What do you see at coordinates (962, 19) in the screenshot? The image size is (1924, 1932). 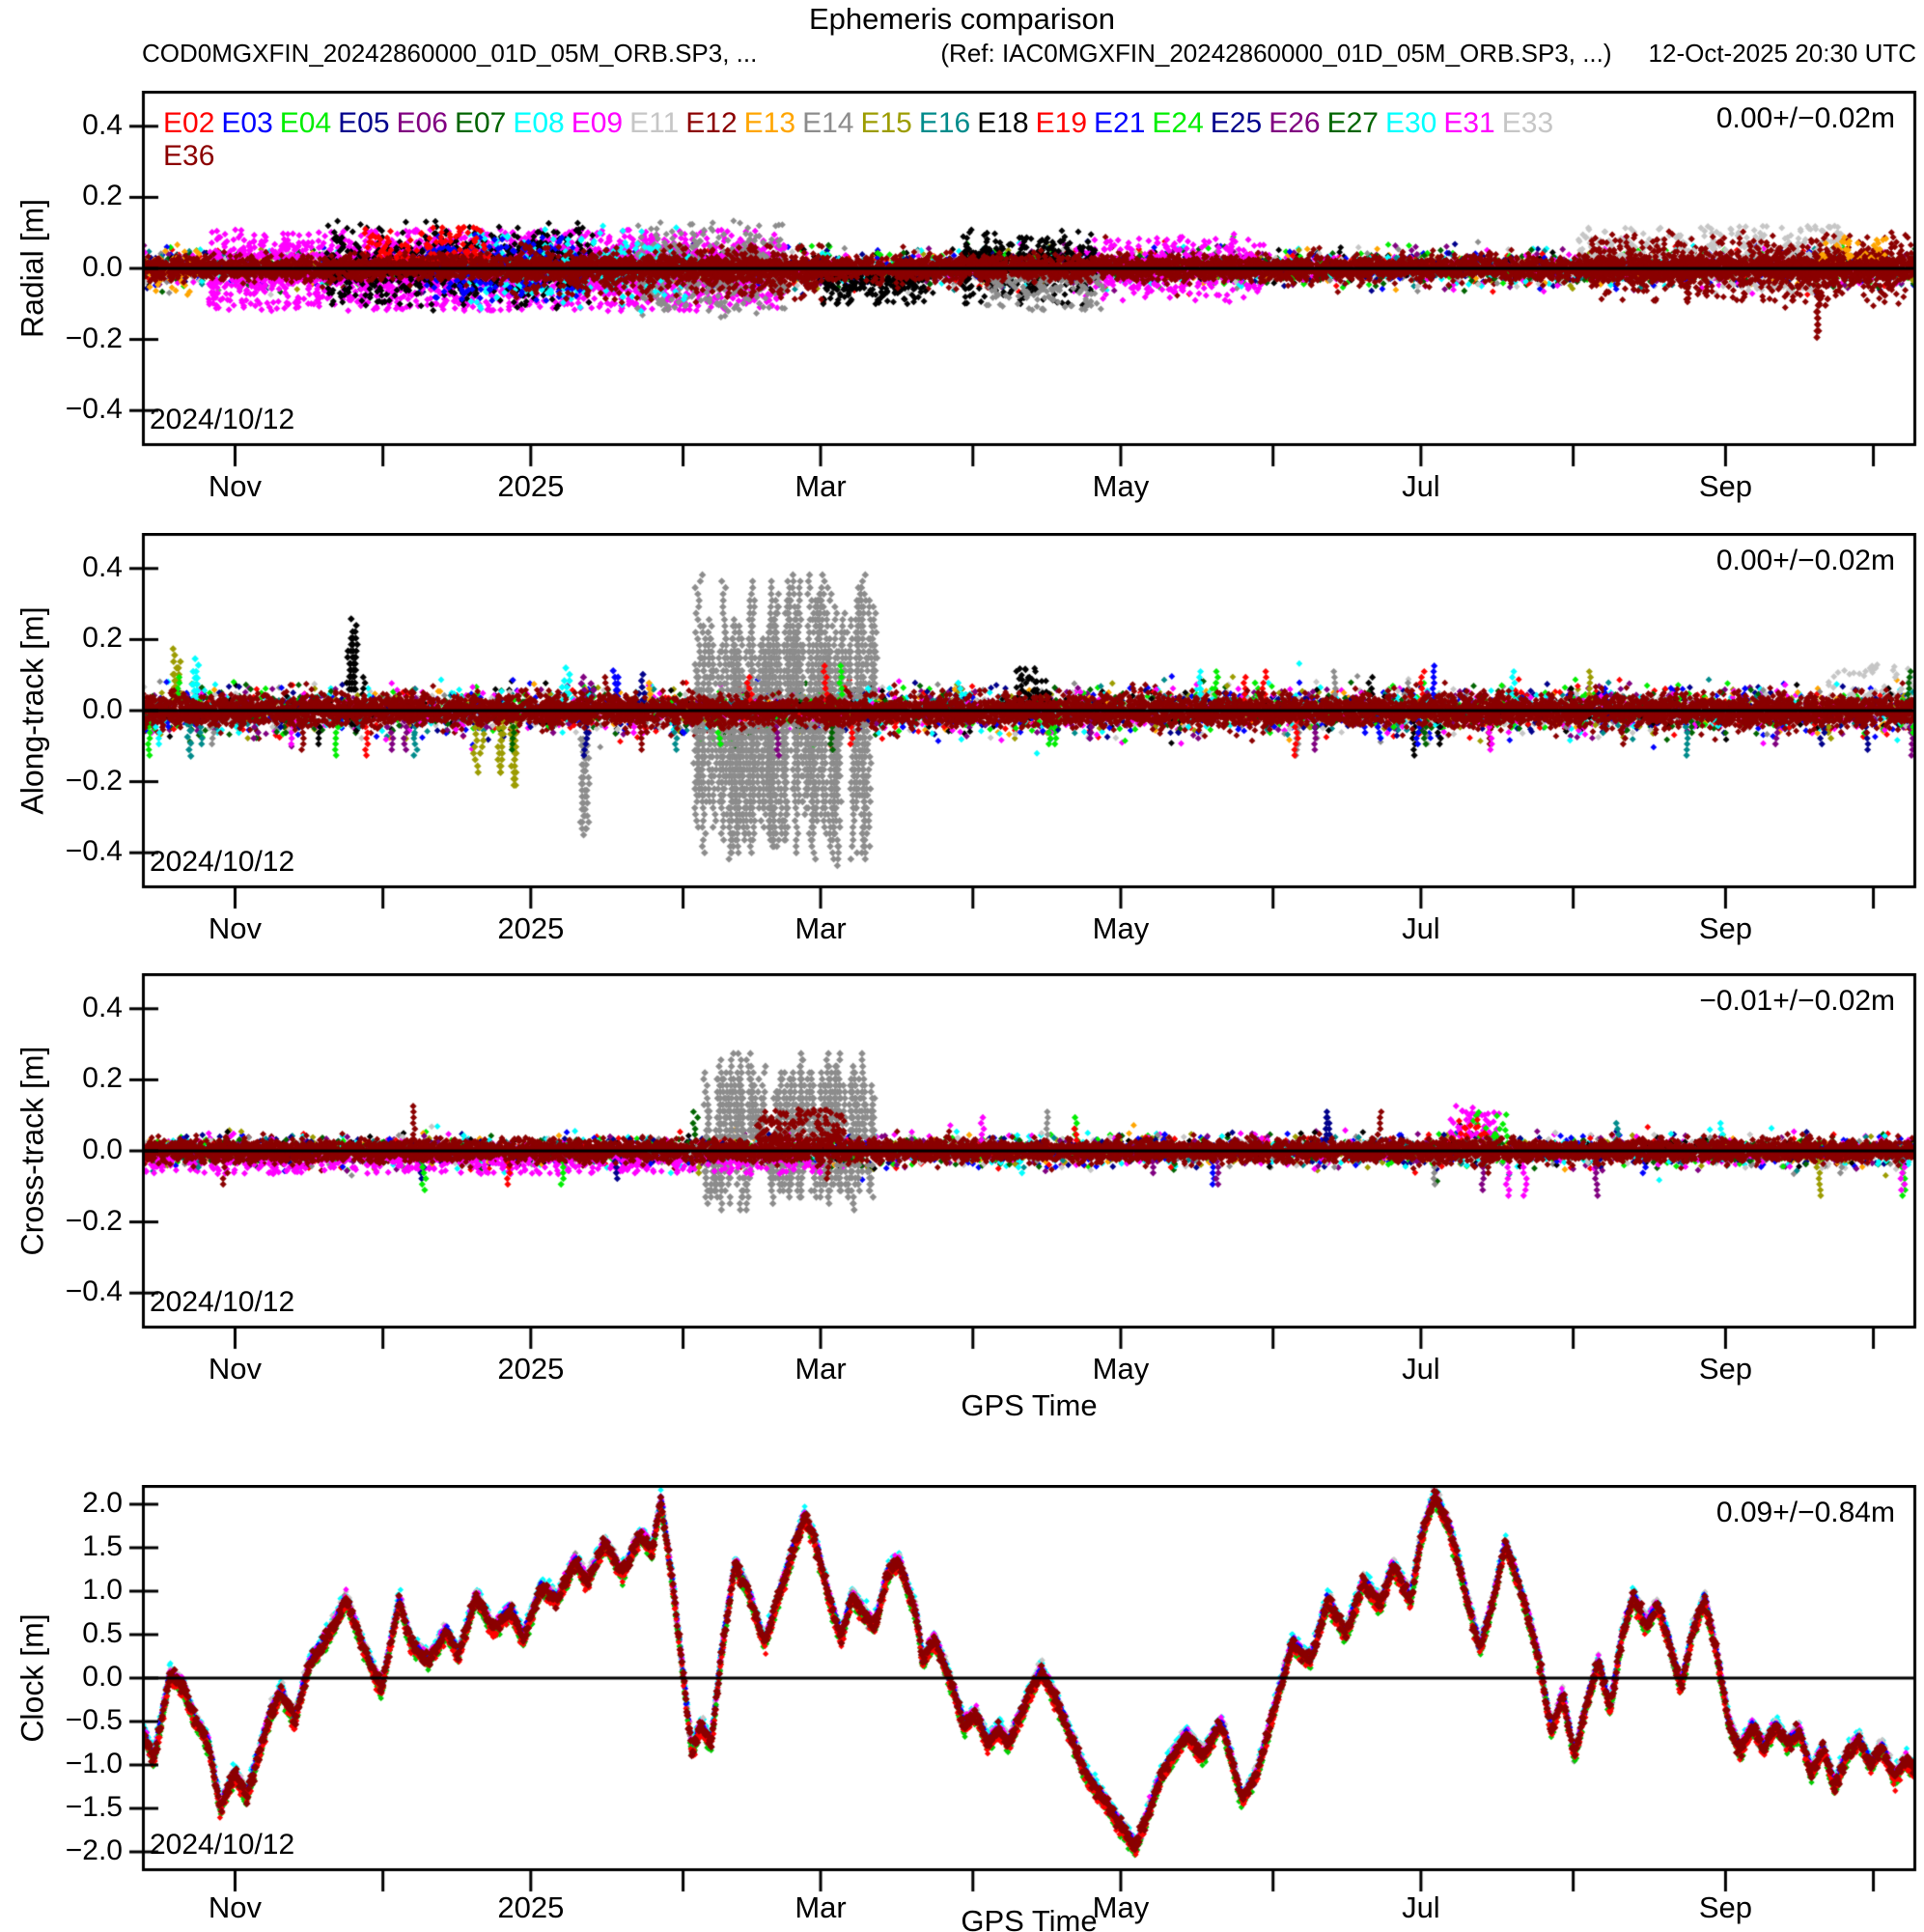 I see `page-title: Ephemeris comparison` at bounding box center [962, 19].